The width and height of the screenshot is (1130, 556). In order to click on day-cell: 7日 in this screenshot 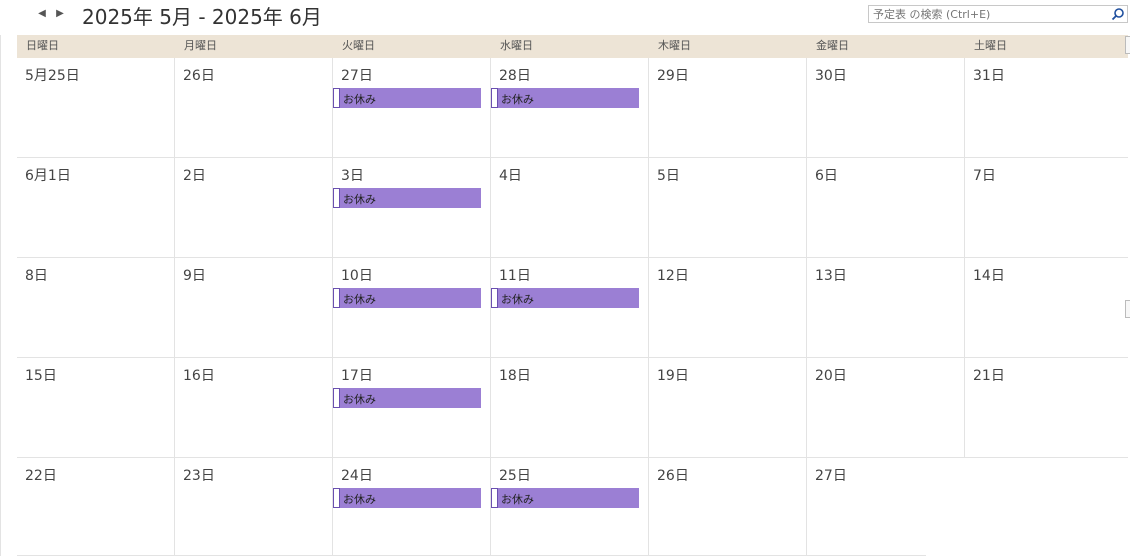, I will do `click(1046, 208)`.